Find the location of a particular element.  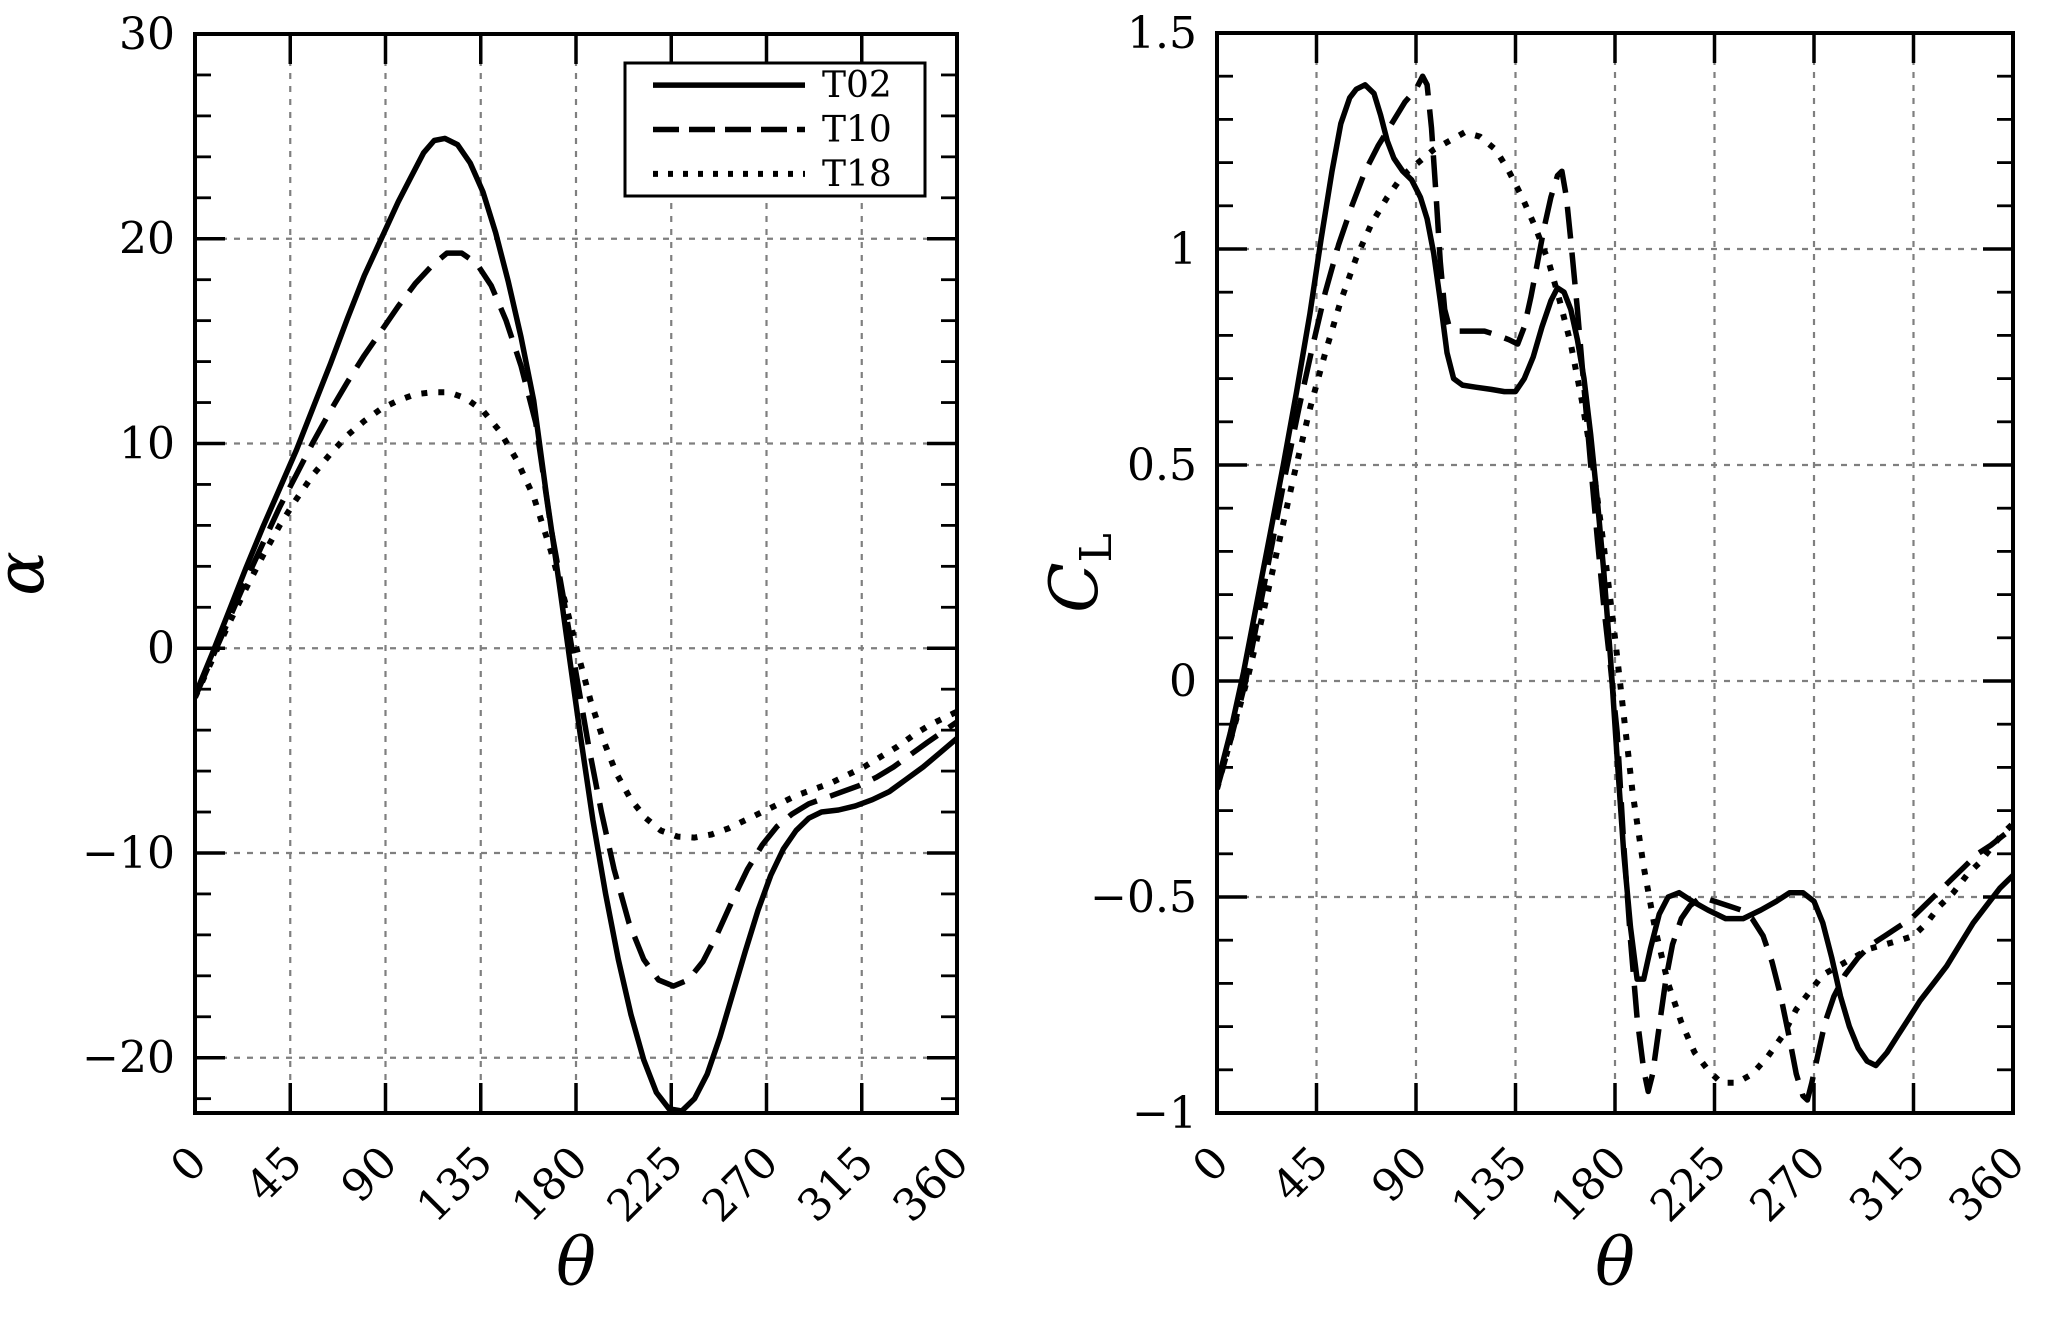

y-tick-label-0.5: 0.5 is located at coordinates (1162, 465).